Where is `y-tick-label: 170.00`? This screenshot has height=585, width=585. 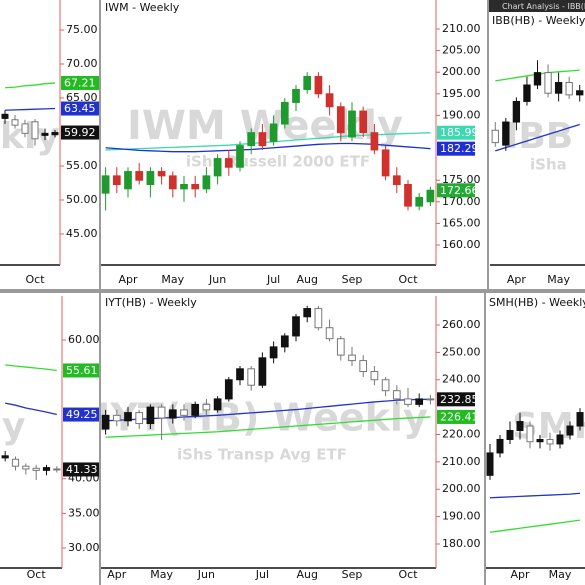
y-tick-label: 170.00 is located at coordinates (461, 201).